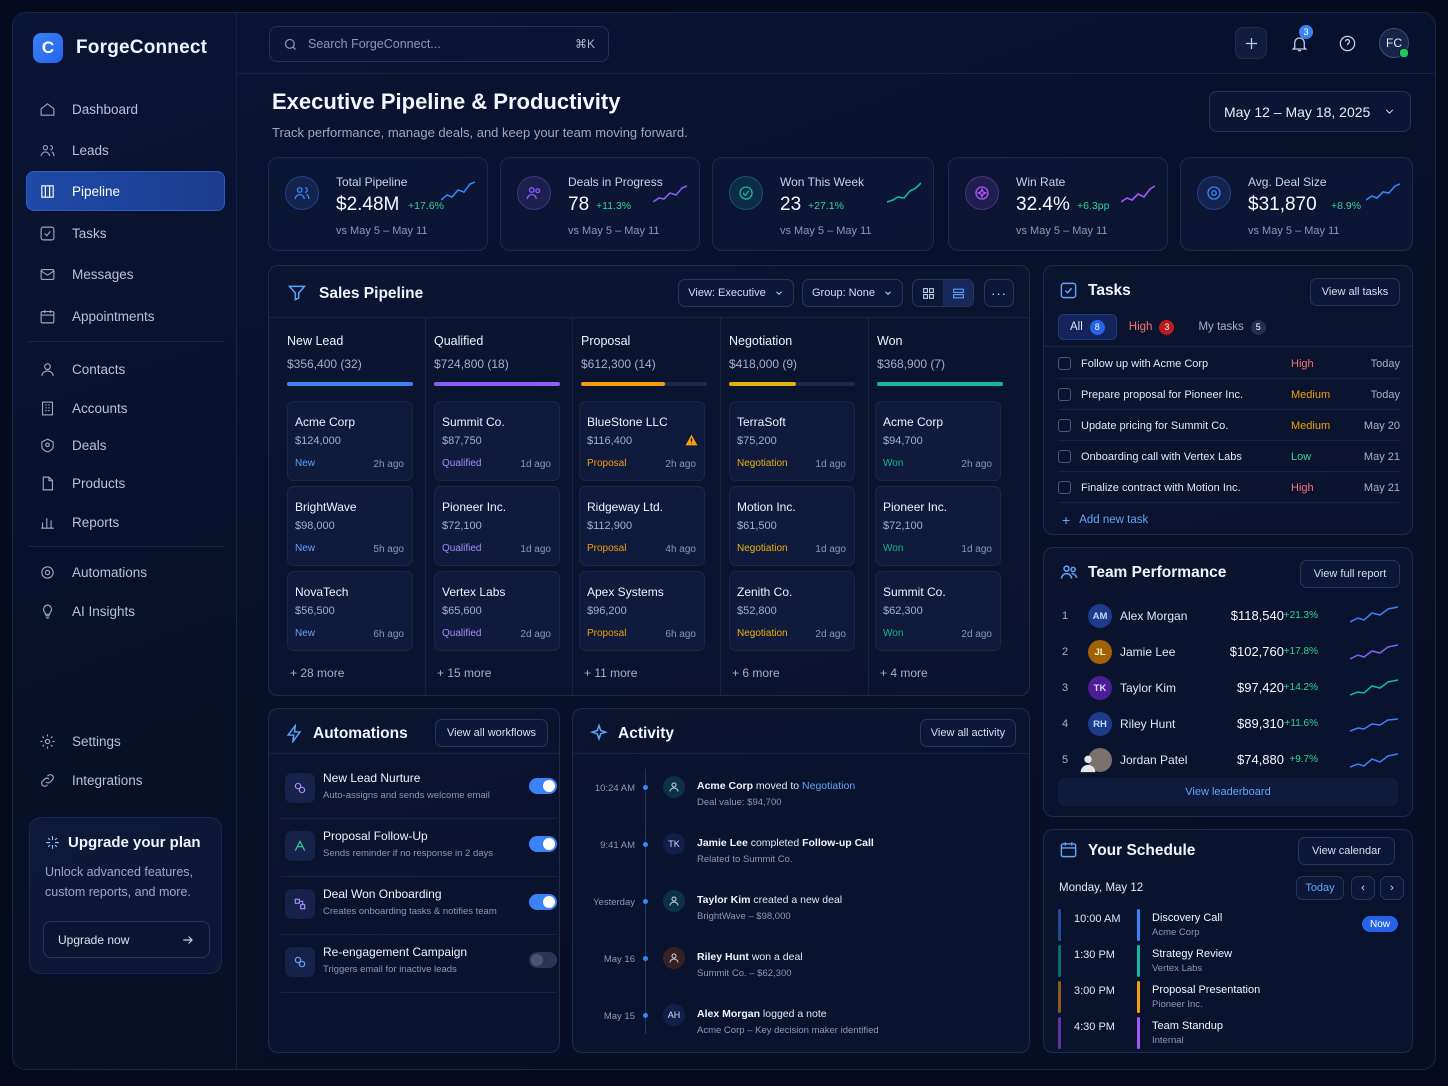  I want to click on prev-day-button: ‹, so click(1363, 888).